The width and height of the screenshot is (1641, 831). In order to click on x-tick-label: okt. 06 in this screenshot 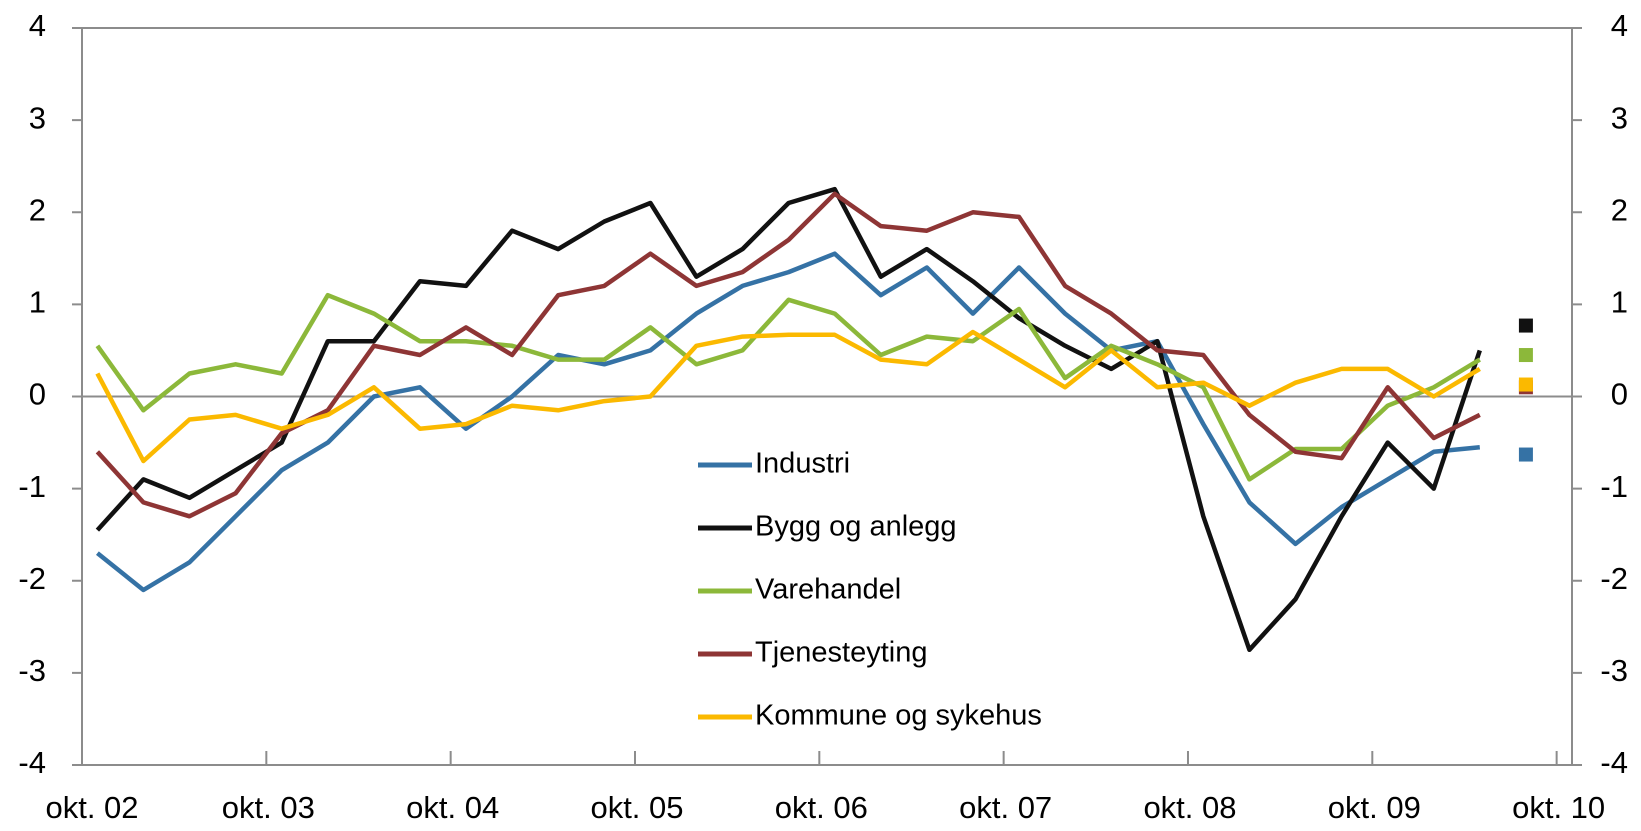, I will do `click(821, 807)`.